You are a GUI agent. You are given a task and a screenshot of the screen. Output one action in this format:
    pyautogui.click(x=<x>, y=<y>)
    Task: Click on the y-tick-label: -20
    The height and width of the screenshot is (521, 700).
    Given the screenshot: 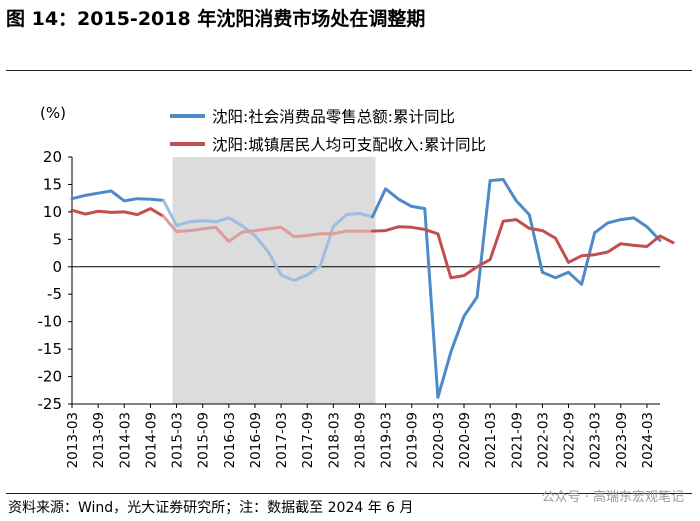 What is the action you would take?
    pyautogui.click(x=50, y=377)
    